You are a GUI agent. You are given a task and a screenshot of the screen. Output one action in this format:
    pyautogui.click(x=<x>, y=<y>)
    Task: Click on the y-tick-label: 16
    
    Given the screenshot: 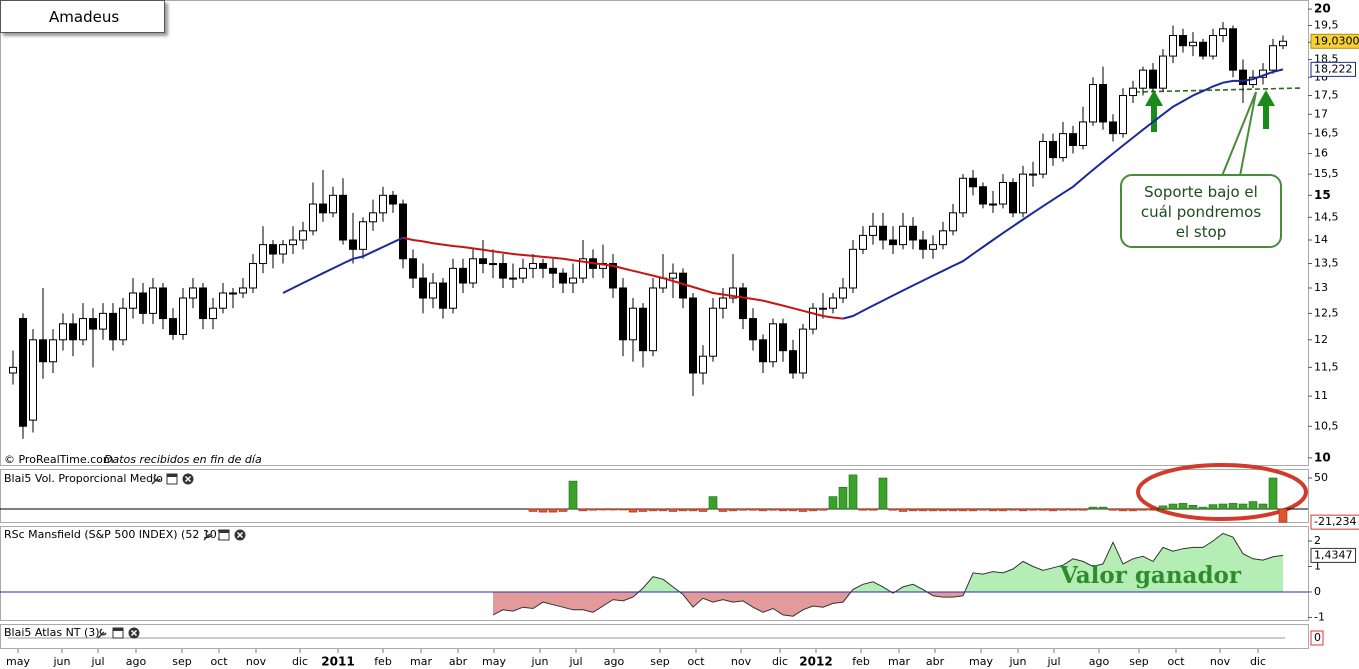 What is the action you would take?
    pyautogui.click(x=1321, y=153)
    